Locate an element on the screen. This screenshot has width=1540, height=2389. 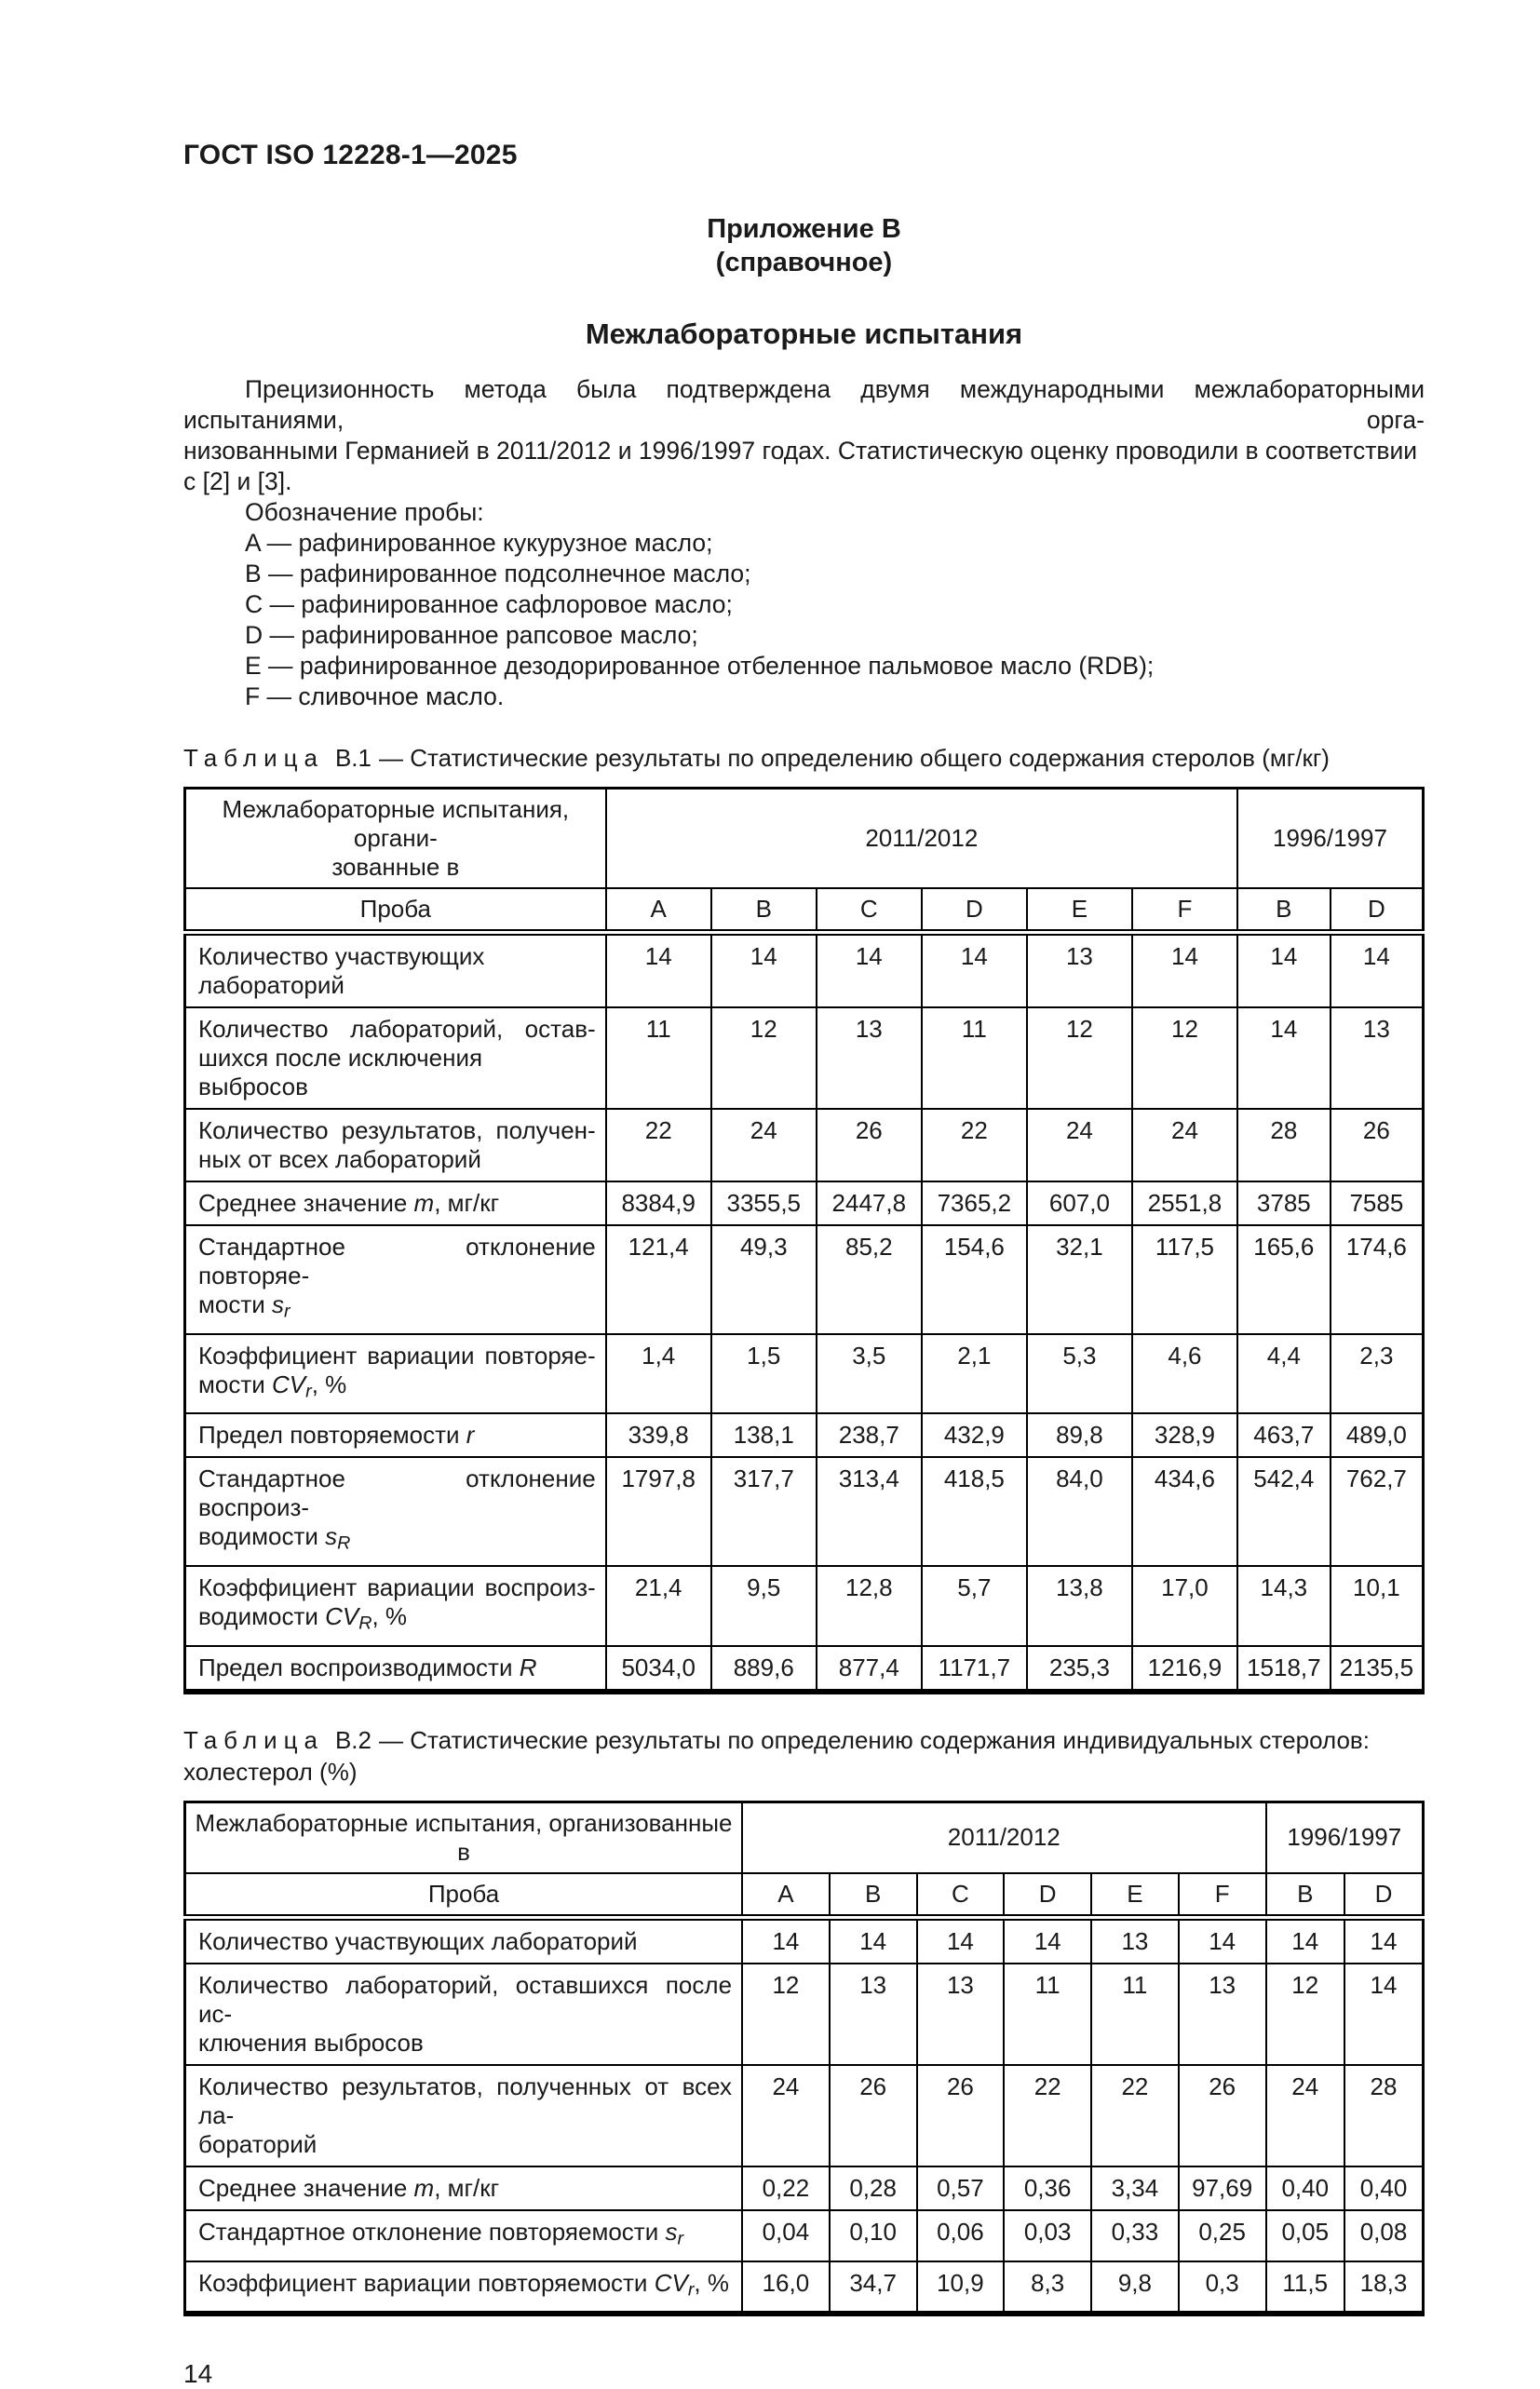
value-cell: 0,57 is located at coordinates (960, 2188).